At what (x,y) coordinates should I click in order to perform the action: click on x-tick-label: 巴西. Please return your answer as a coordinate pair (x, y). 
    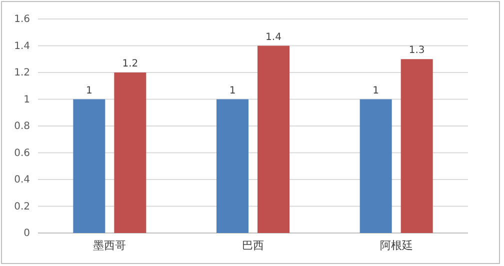
    Looking at the image, I should click on (253, 245).